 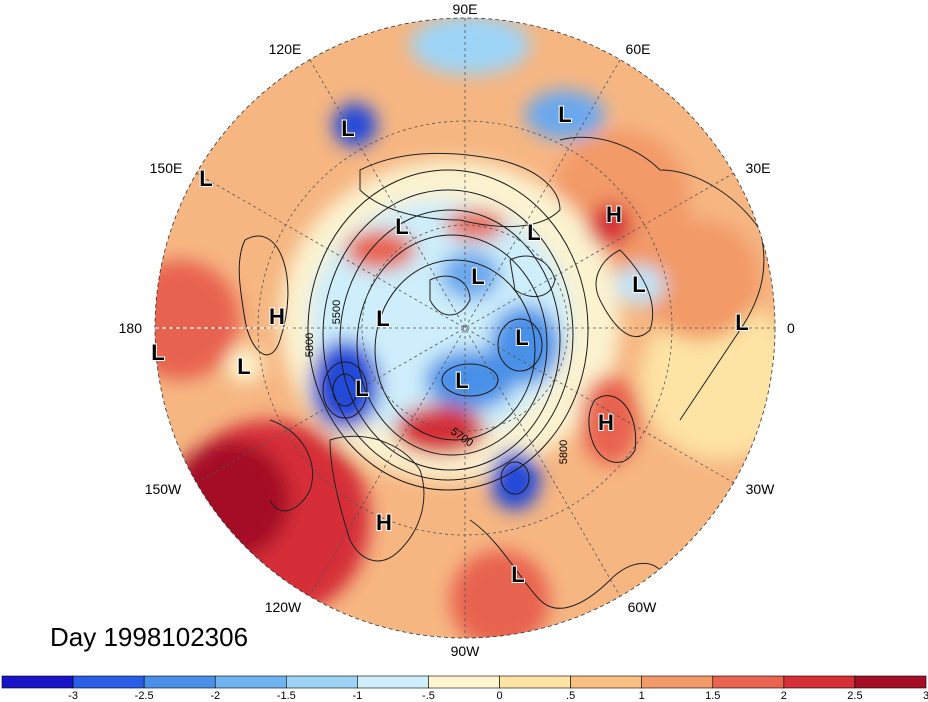 I want to click on colorbar-tick-label: 0, so click(x=499, y=696).